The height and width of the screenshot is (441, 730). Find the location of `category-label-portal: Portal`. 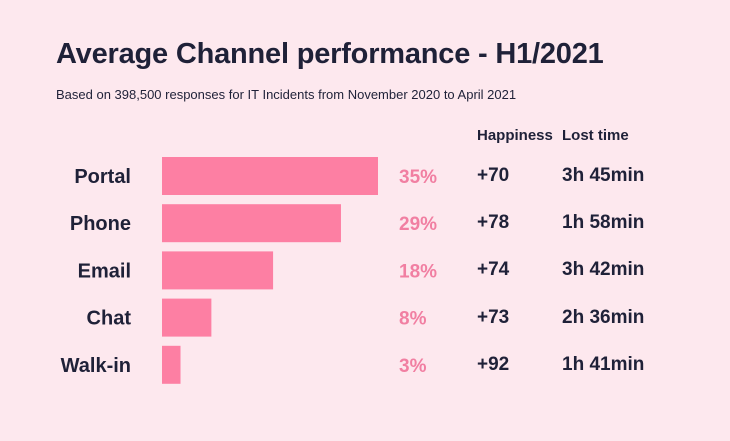

category-label-portal: Portal is located at coordinates (102, 177).